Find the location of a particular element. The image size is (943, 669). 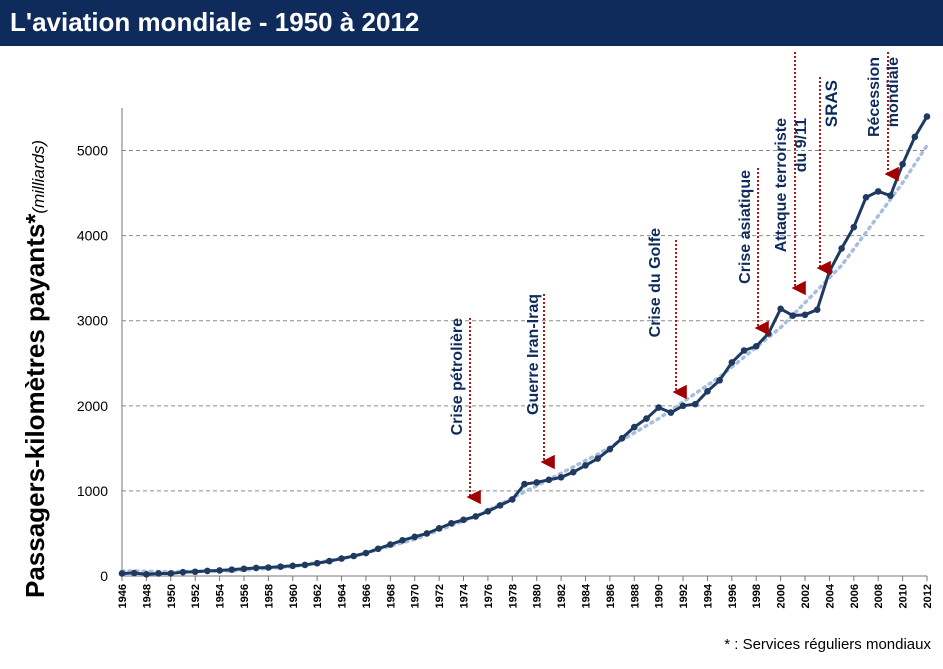

x-tick-label: 2006 is located at coordinates (855, 596).